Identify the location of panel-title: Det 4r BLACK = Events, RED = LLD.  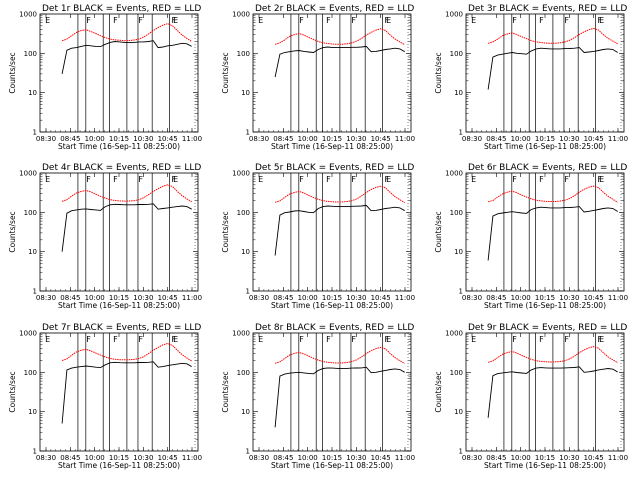
(121, 168).